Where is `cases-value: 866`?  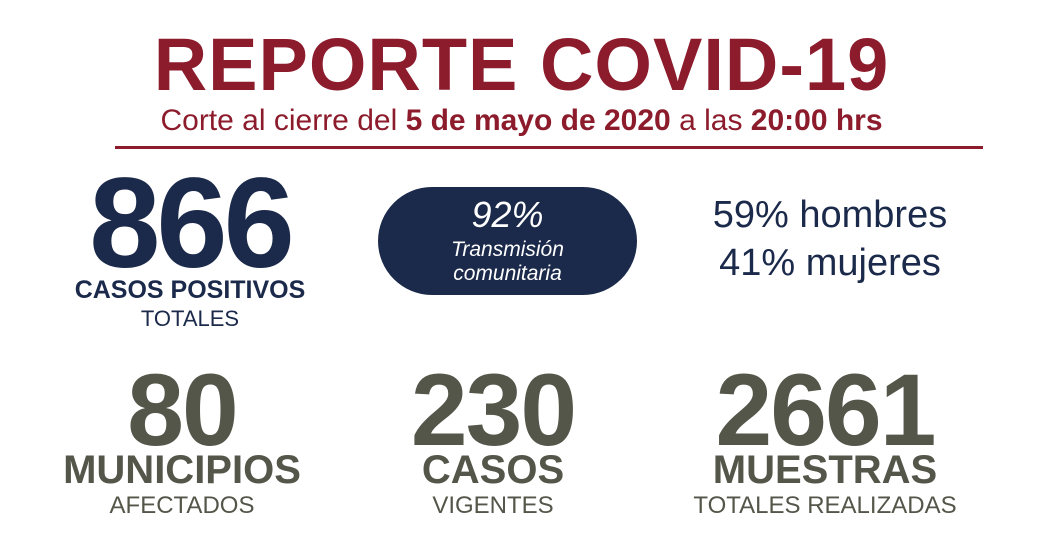
cases-value: 866 is located at coordinates (192, 223).